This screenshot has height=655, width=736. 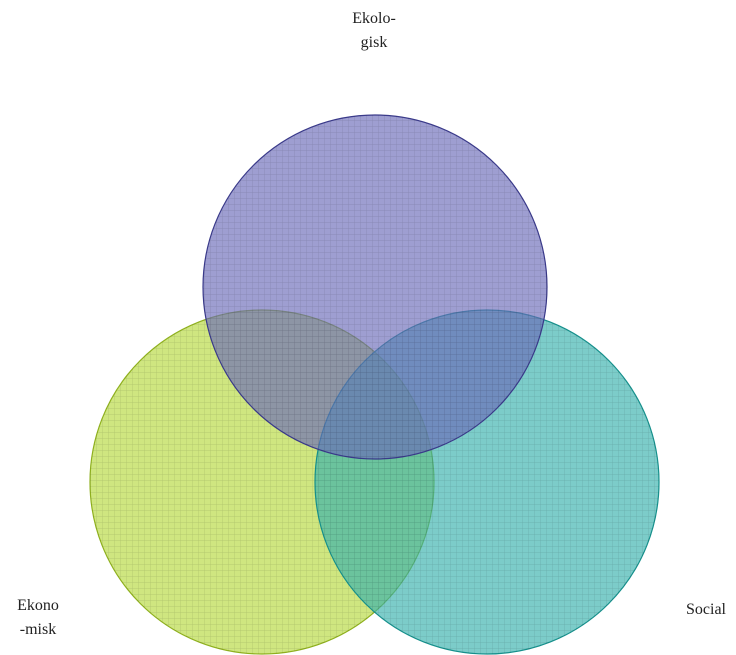 I want to click on label-social-line-1: Social, so click(x=706, y=609).